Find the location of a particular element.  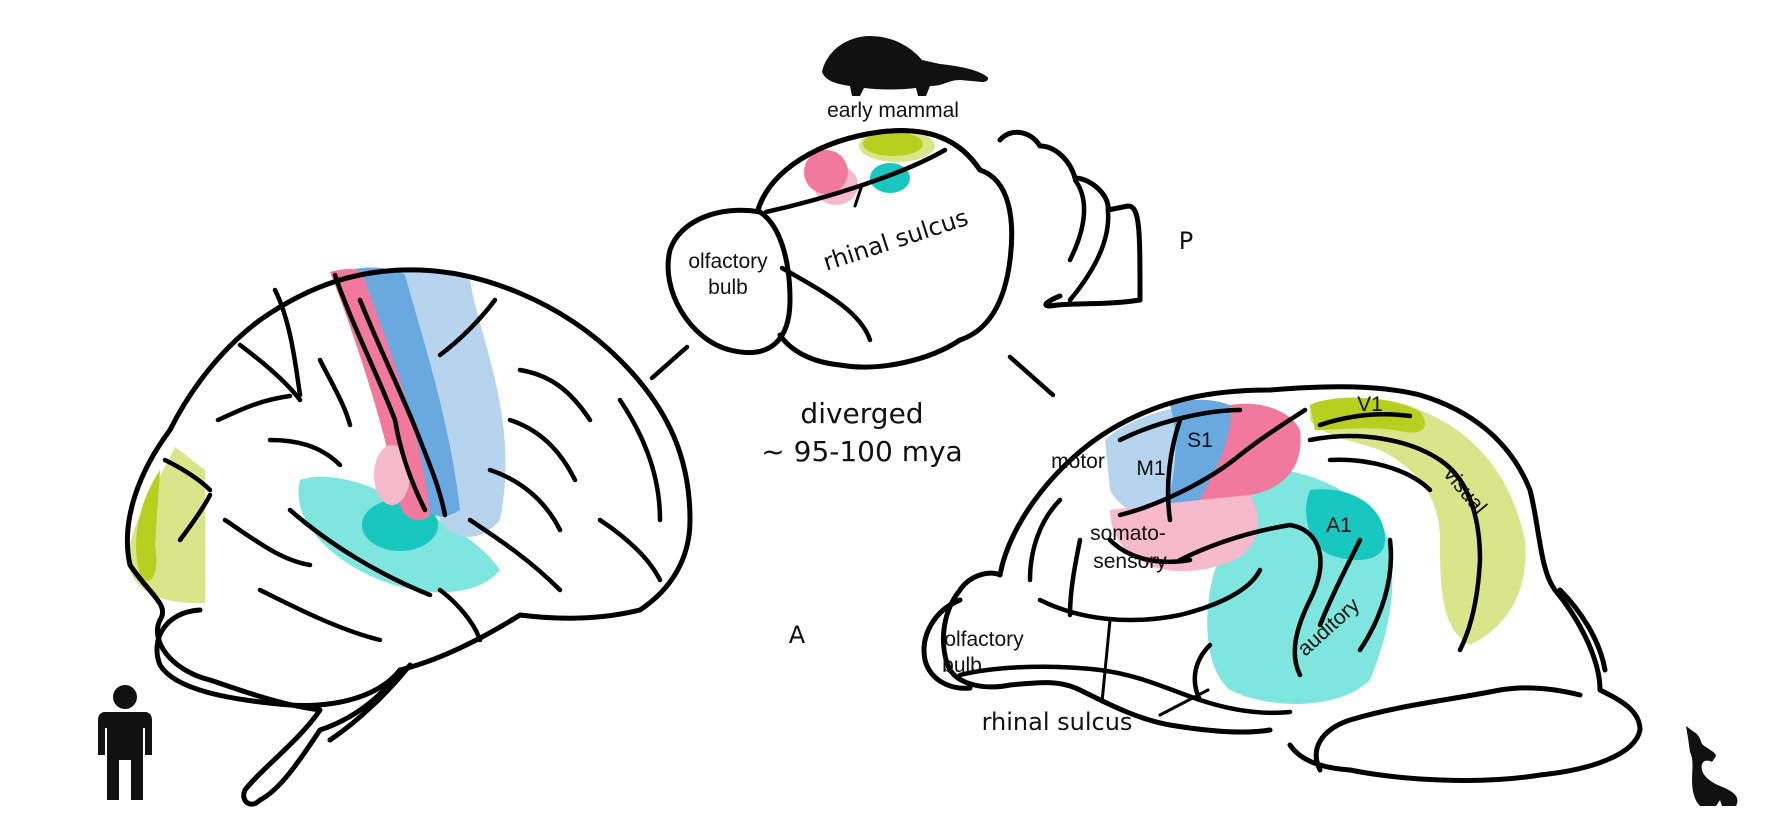

somato-label-line1: somato- is located at coordinates (1128, 533).